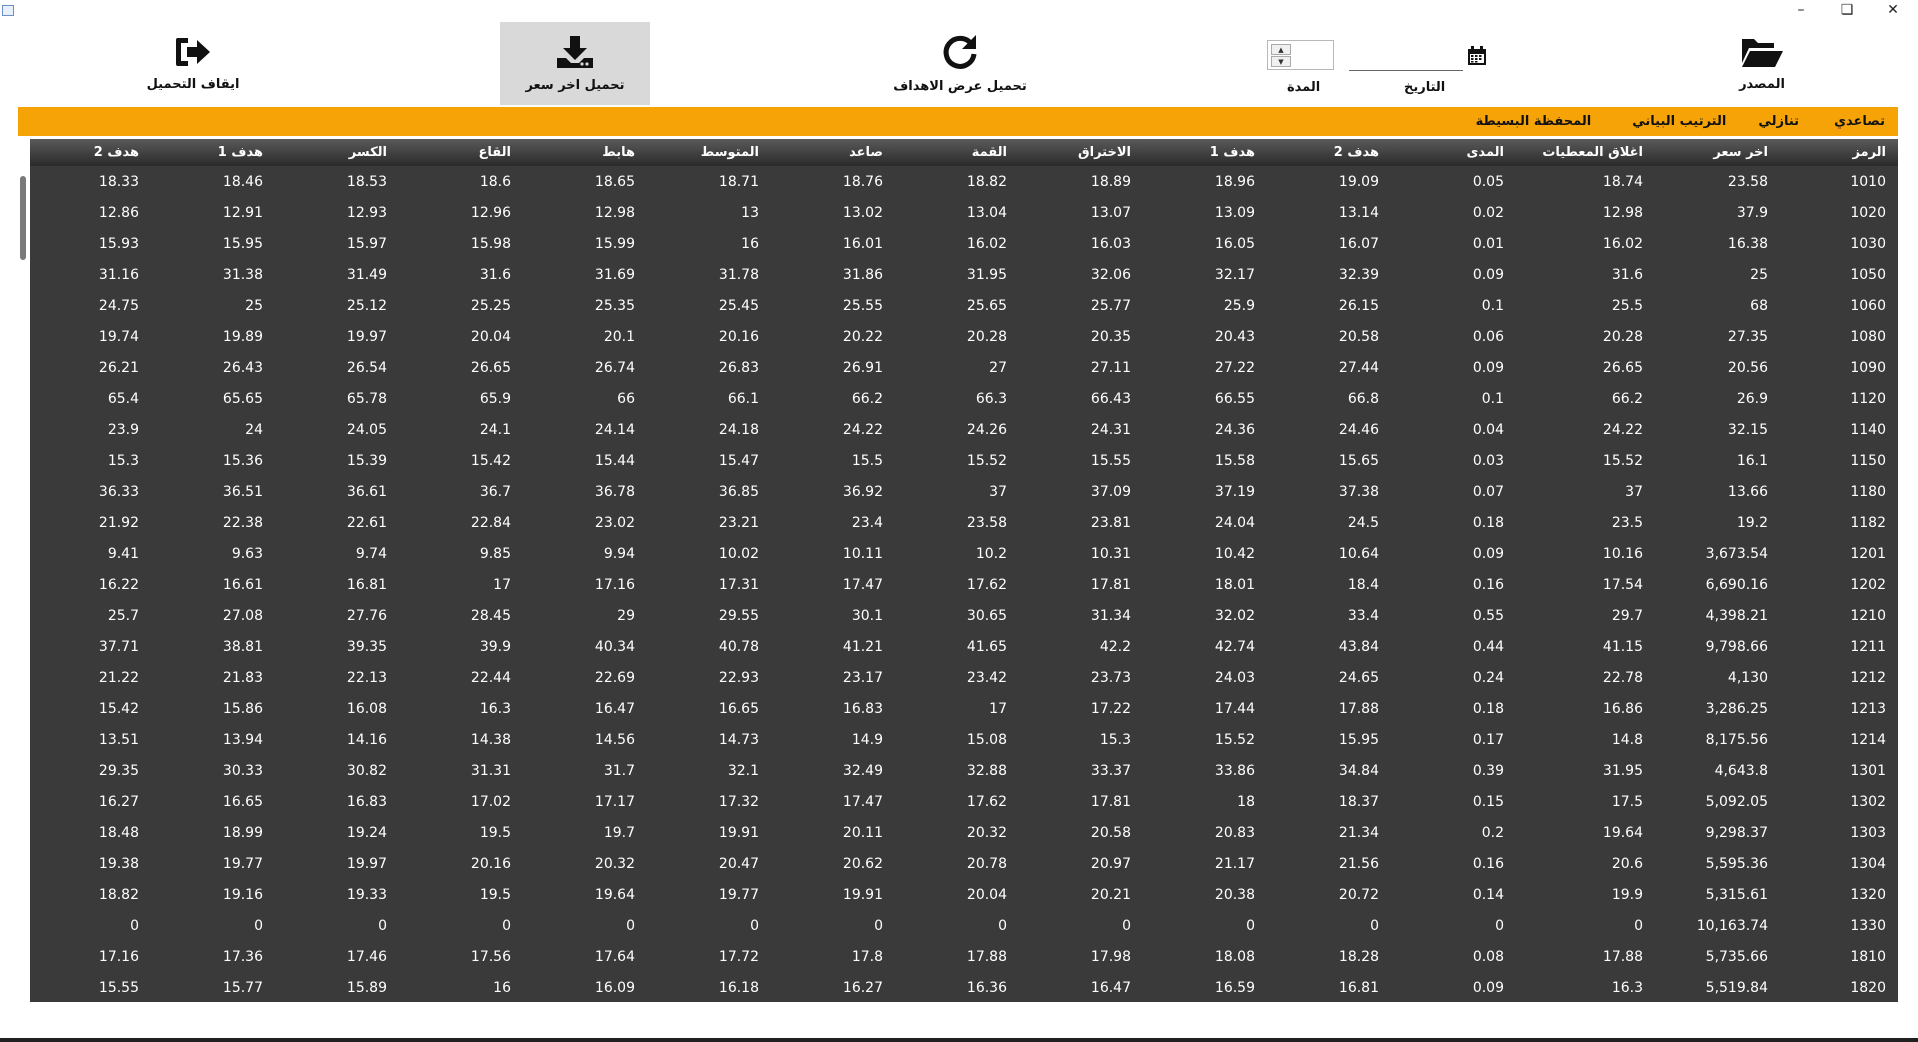 Image resolution: width=1918 pixels, height=1042 pixels. Describe the element at coordinates (585, 615) in the screenshot. I see `table-cell: 29` at that location.